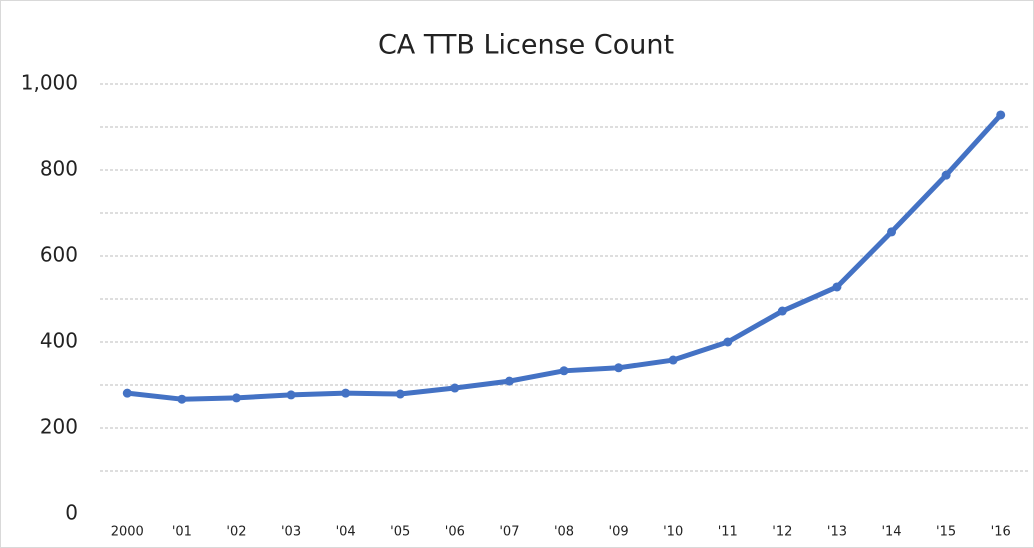 The width and height of the screenshot is (1034, 548). I want to click on x-tick-label: '07, so click(509, 532).